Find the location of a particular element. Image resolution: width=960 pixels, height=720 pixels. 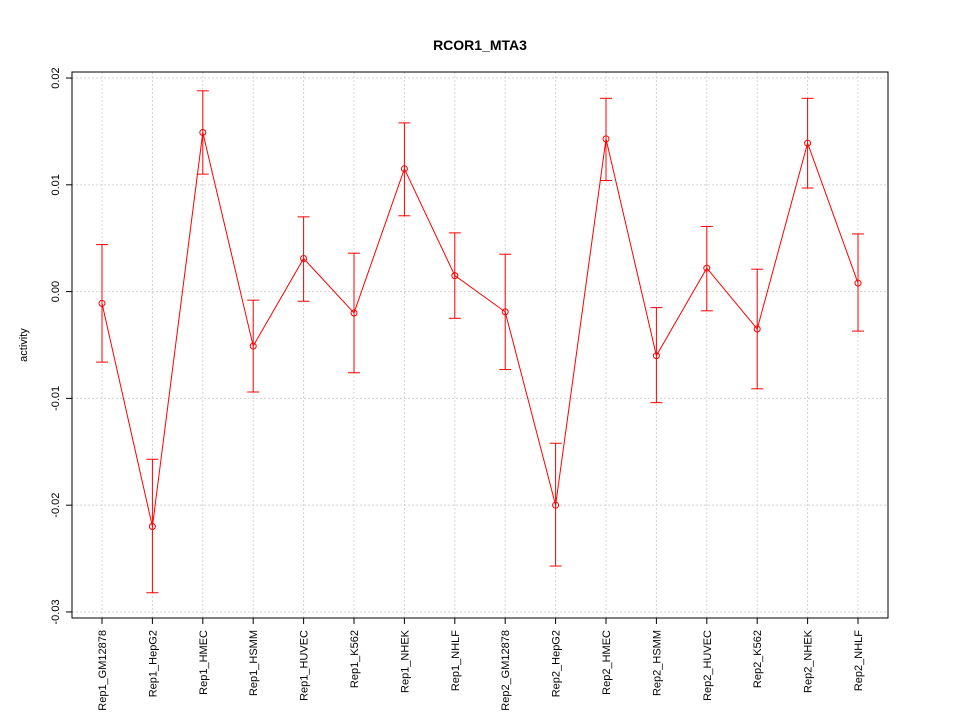

y-tick-label: -0.03 is located at coordinates (56, 611).